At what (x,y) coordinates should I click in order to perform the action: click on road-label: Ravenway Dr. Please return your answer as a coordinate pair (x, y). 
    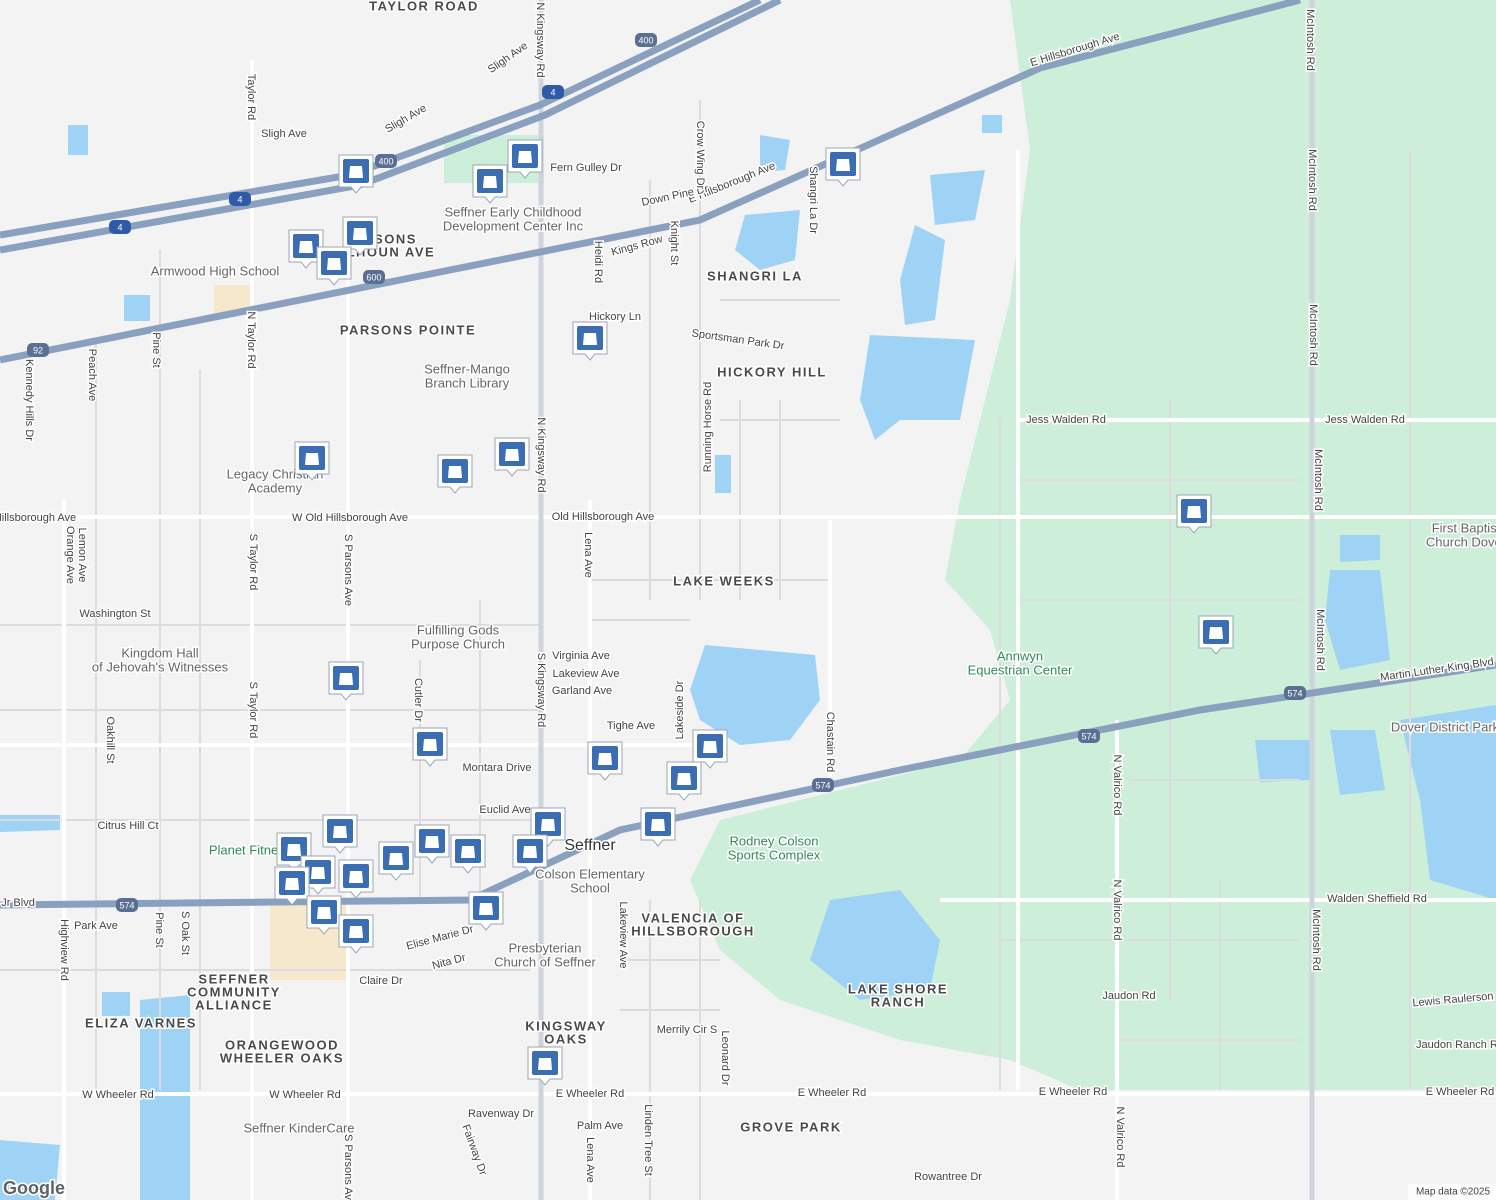
    Looking at the image, I should click on (501, 1114).